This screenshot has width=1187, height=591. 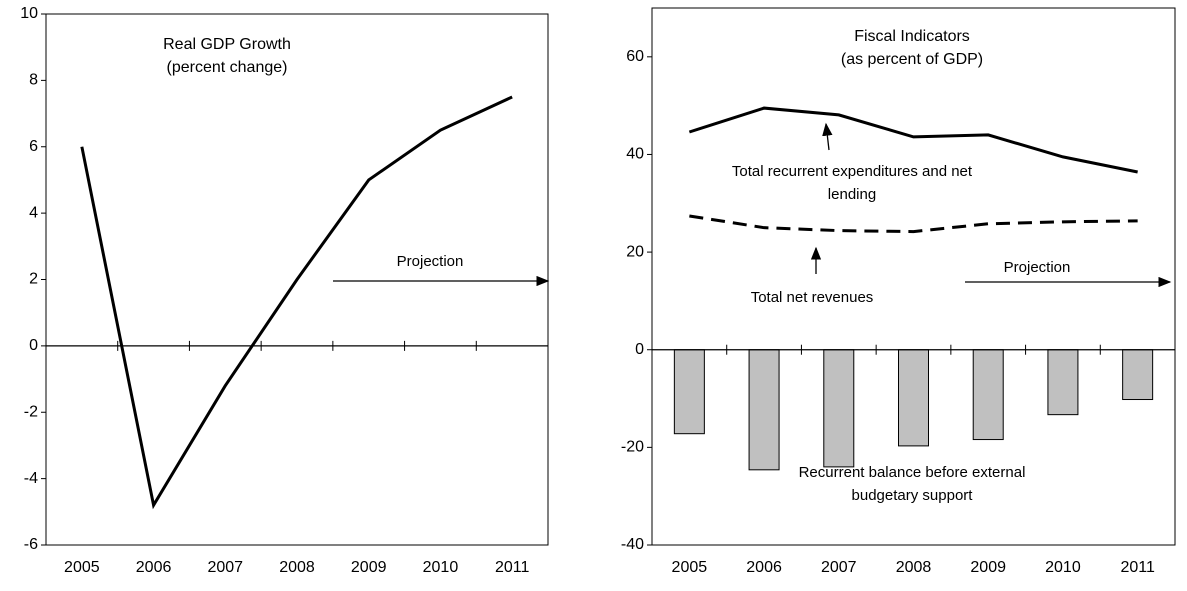 I want to click on y-tick-label: 60, so click(x=635, y=56).